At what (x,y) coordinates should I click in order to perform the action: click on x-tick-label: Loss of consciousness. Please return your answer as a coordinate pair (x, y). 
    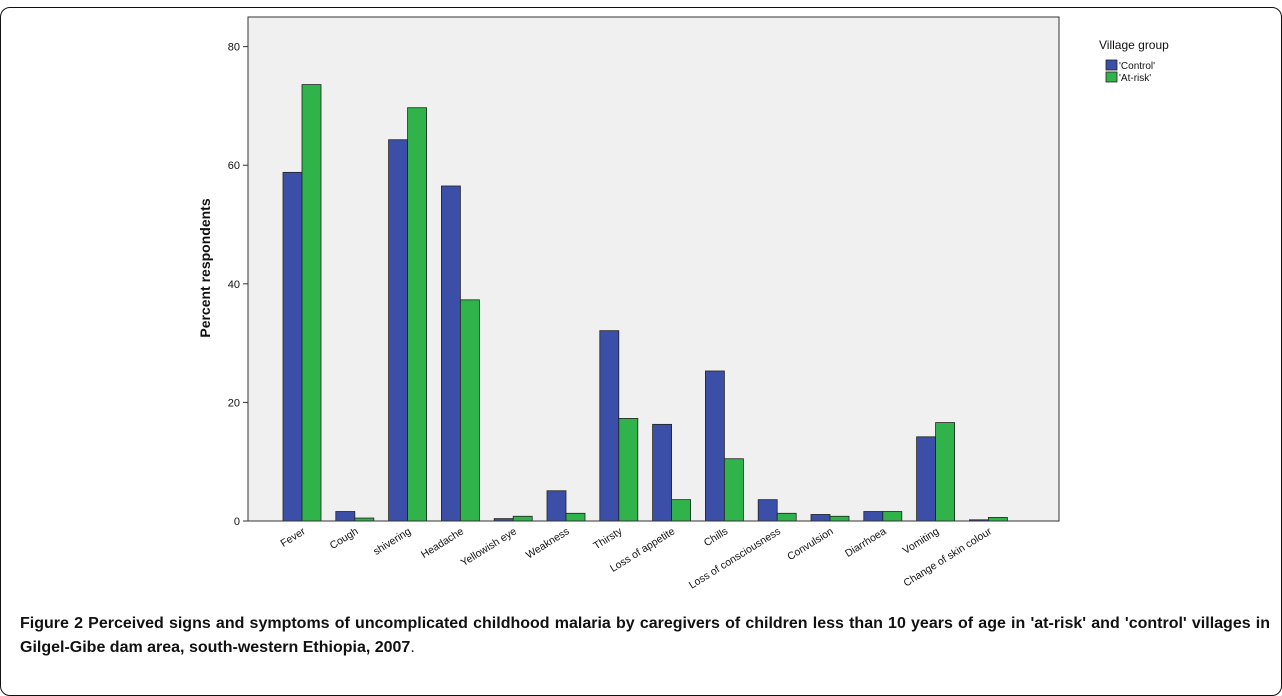
    Looking at the image, I should click on (735, 558).